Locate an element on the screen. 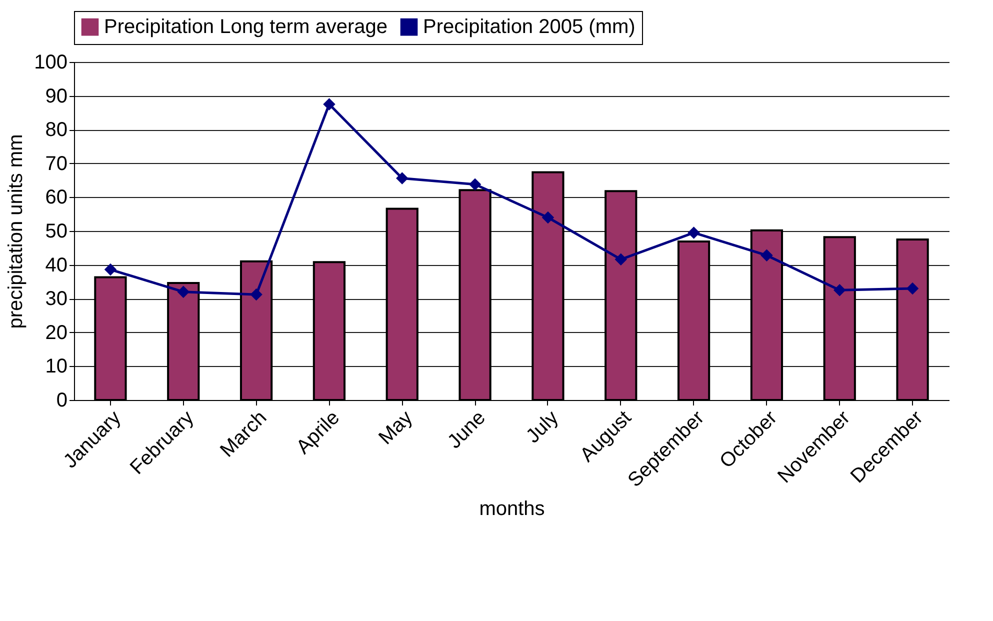 The height and width of the screenshot is (621, 993). y-tick-label: 90 is located at coordinates (56, 96).